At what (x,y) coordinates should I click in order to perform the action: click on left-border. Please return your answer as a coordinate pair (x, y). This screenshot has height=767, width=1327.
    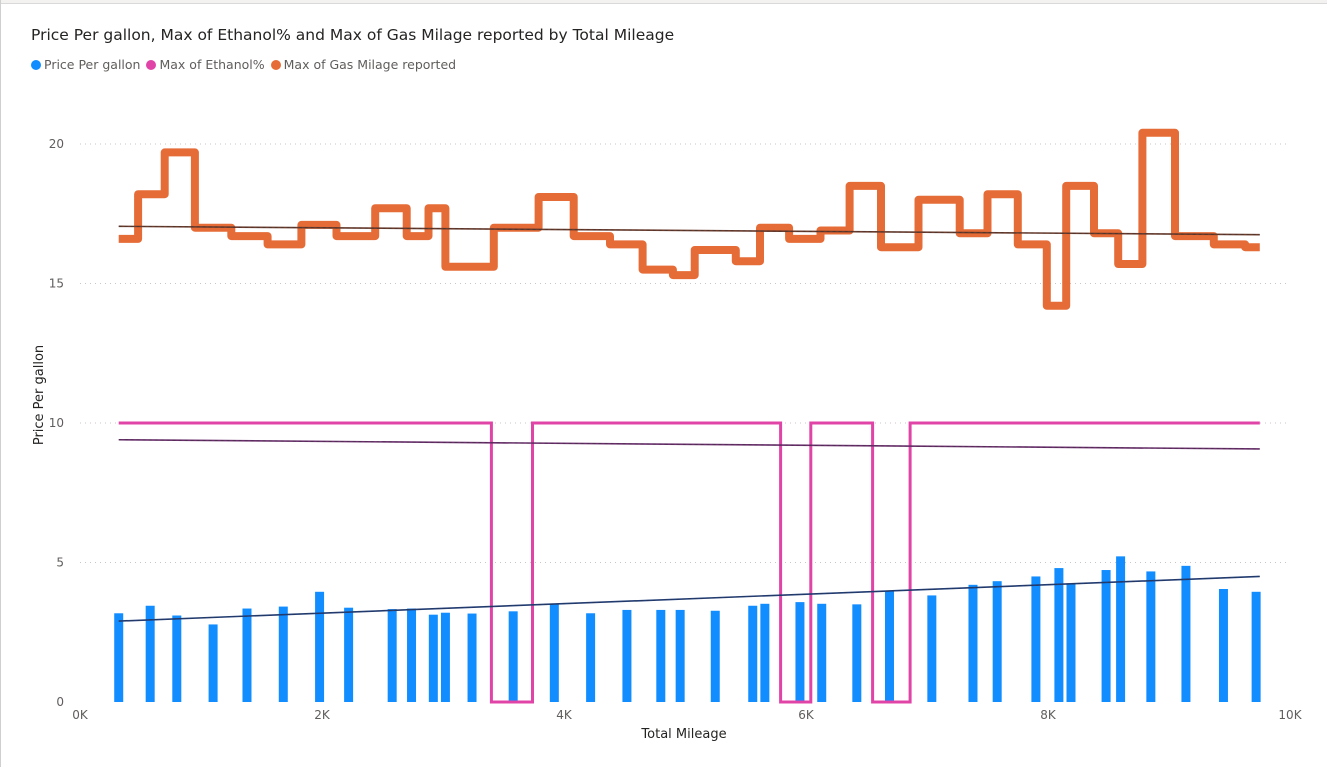
    Looking at the image, I should click on (0, 383).